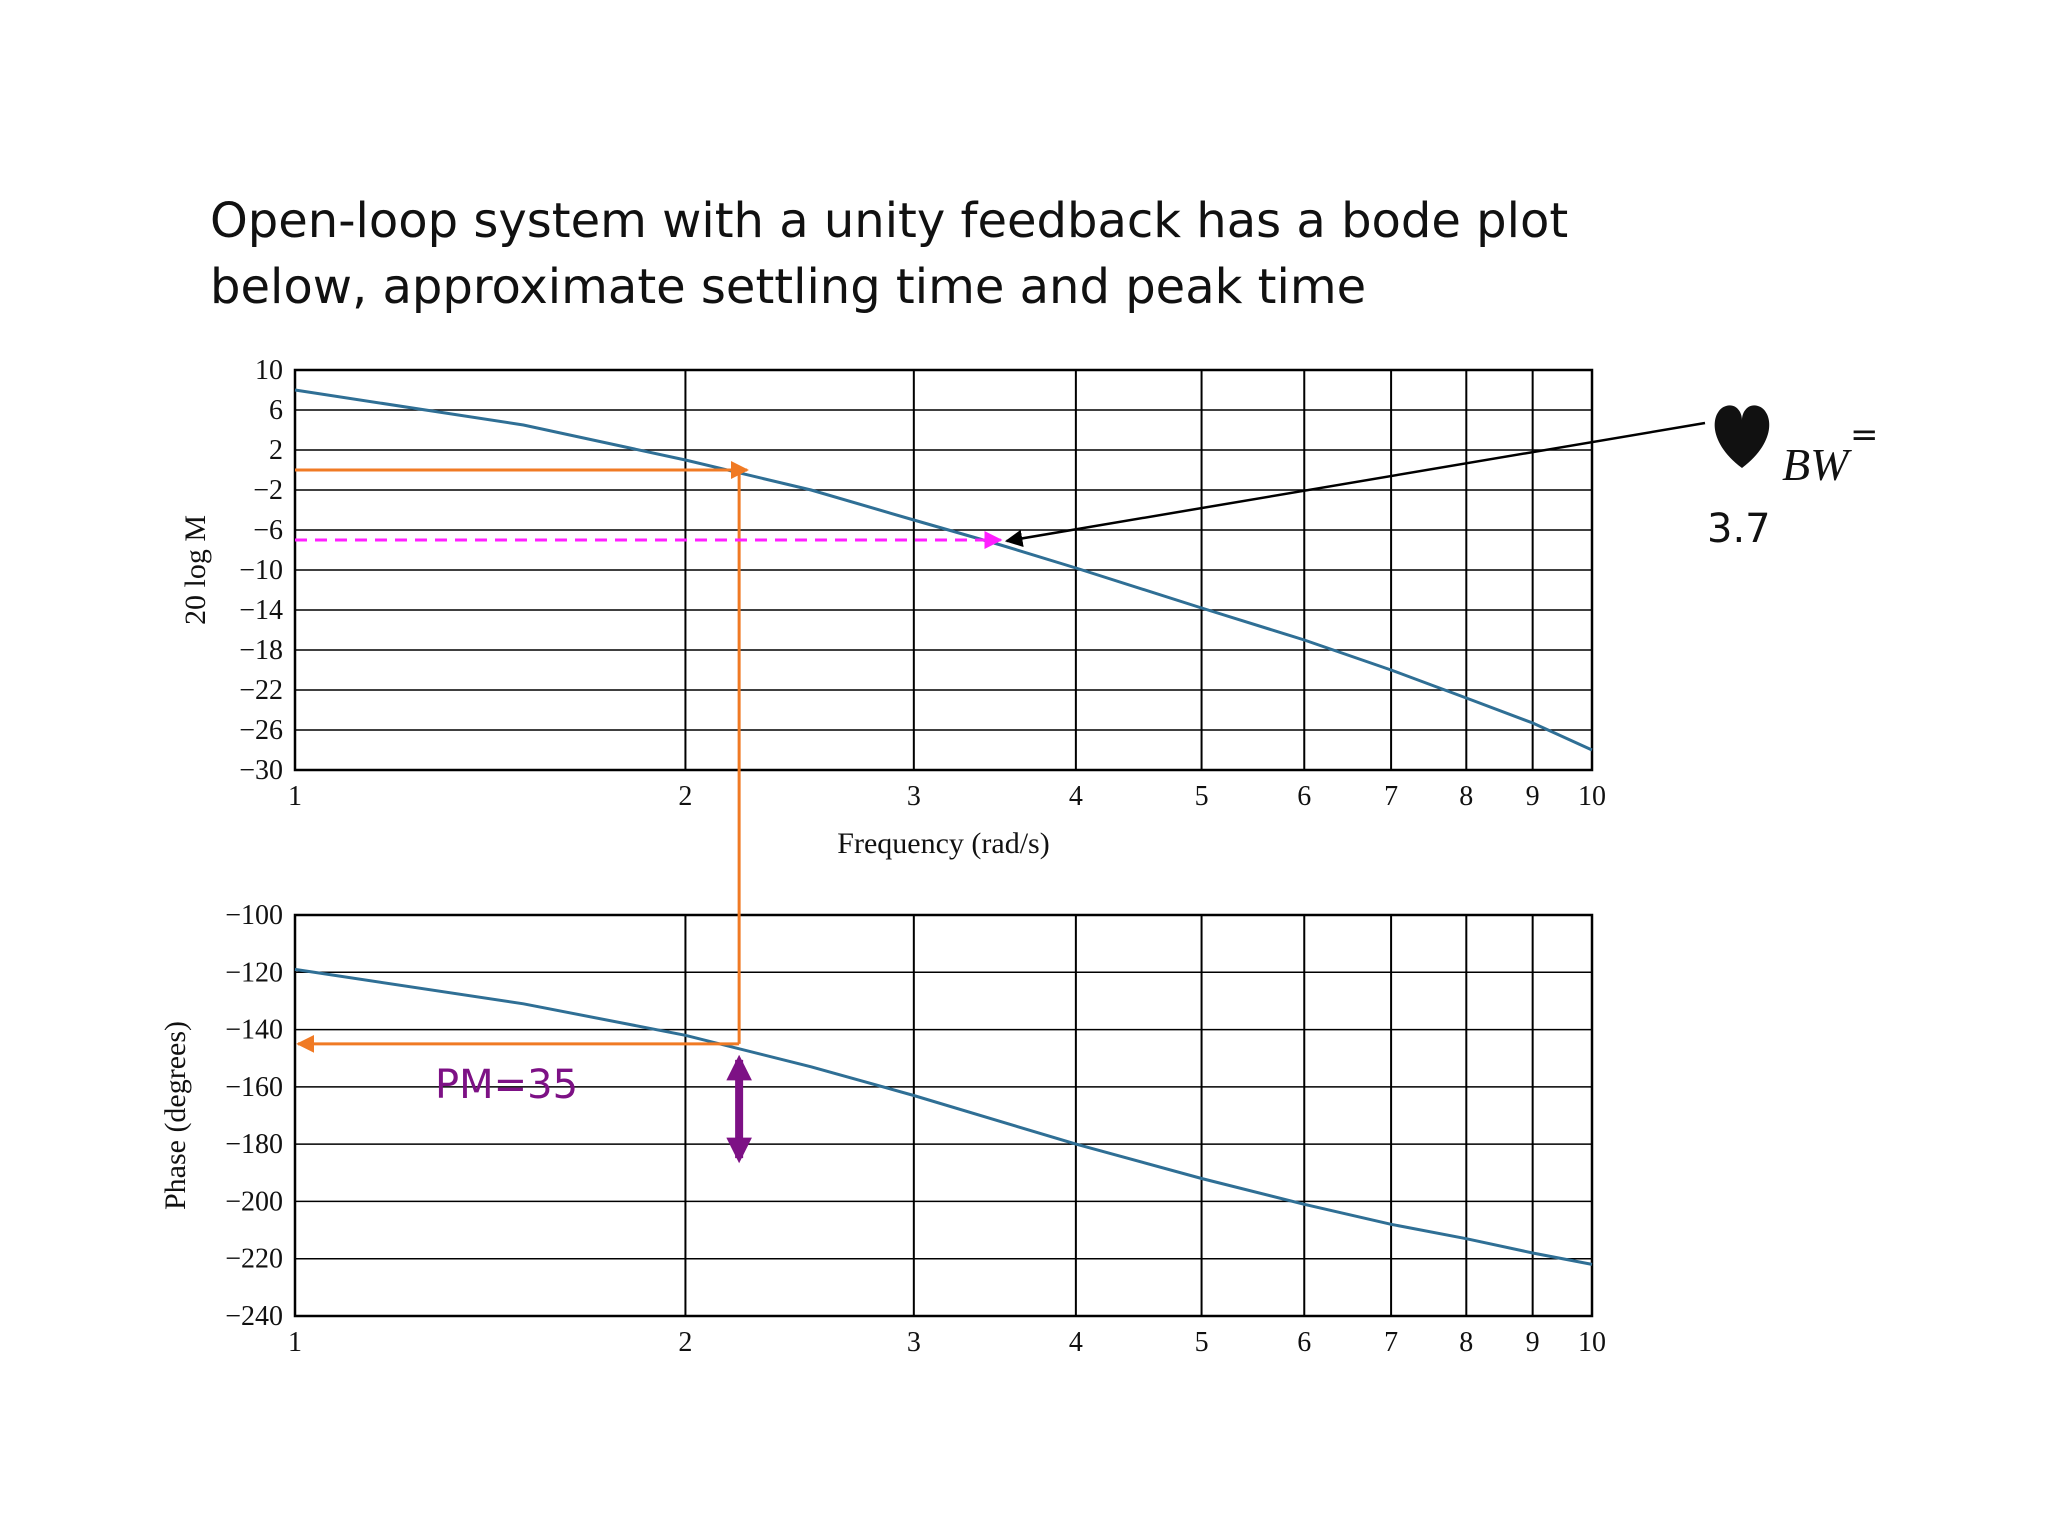  I want to click on y-tick-label: −26, so click(261, 730).